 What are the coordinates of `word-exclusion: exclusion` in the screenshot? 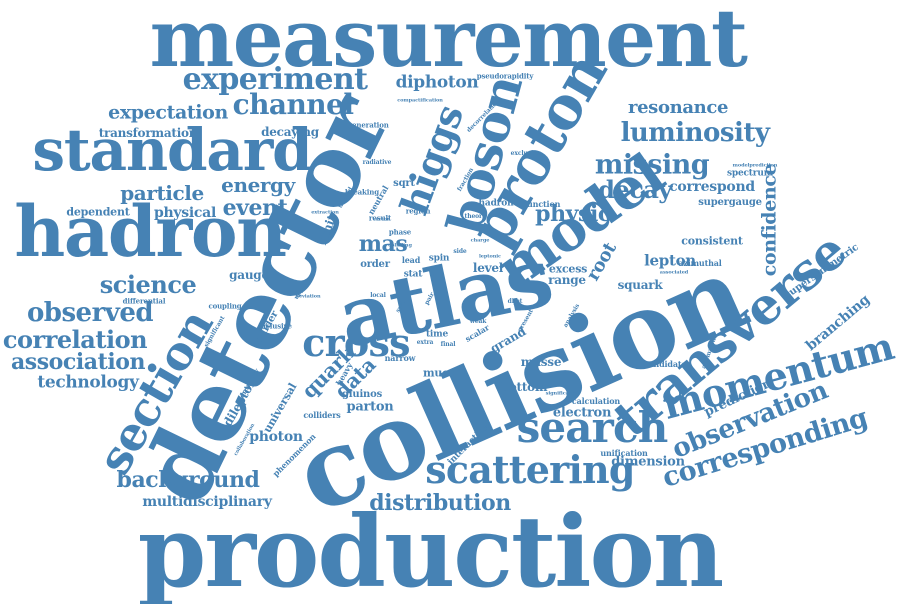 It's located at (526, 153).